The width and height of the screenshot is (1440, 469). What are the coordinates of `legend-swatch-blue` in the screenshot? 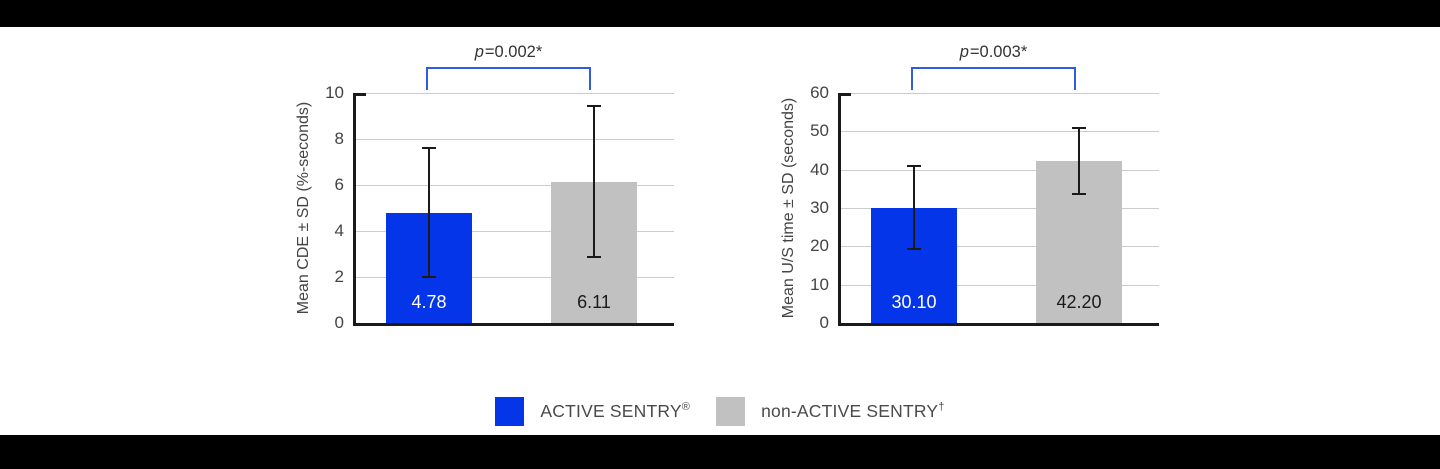 It's located at (510, 411).